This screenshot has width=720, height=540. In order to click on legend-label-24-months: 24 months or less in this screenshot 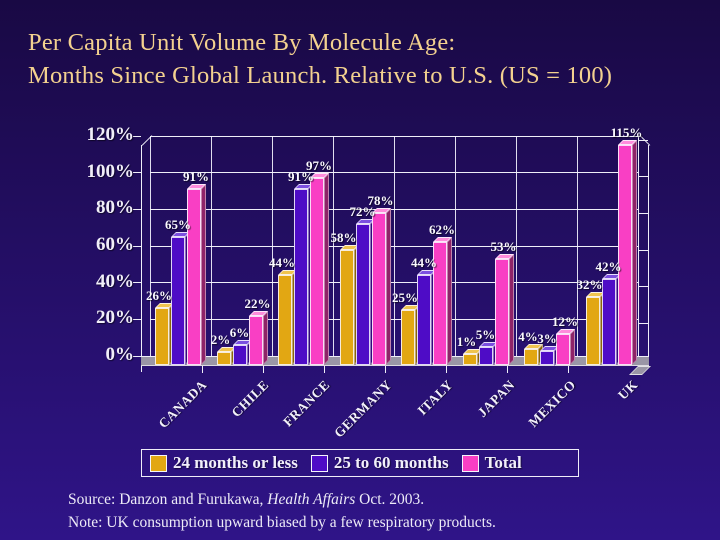, I will do `click(235, 462)`.